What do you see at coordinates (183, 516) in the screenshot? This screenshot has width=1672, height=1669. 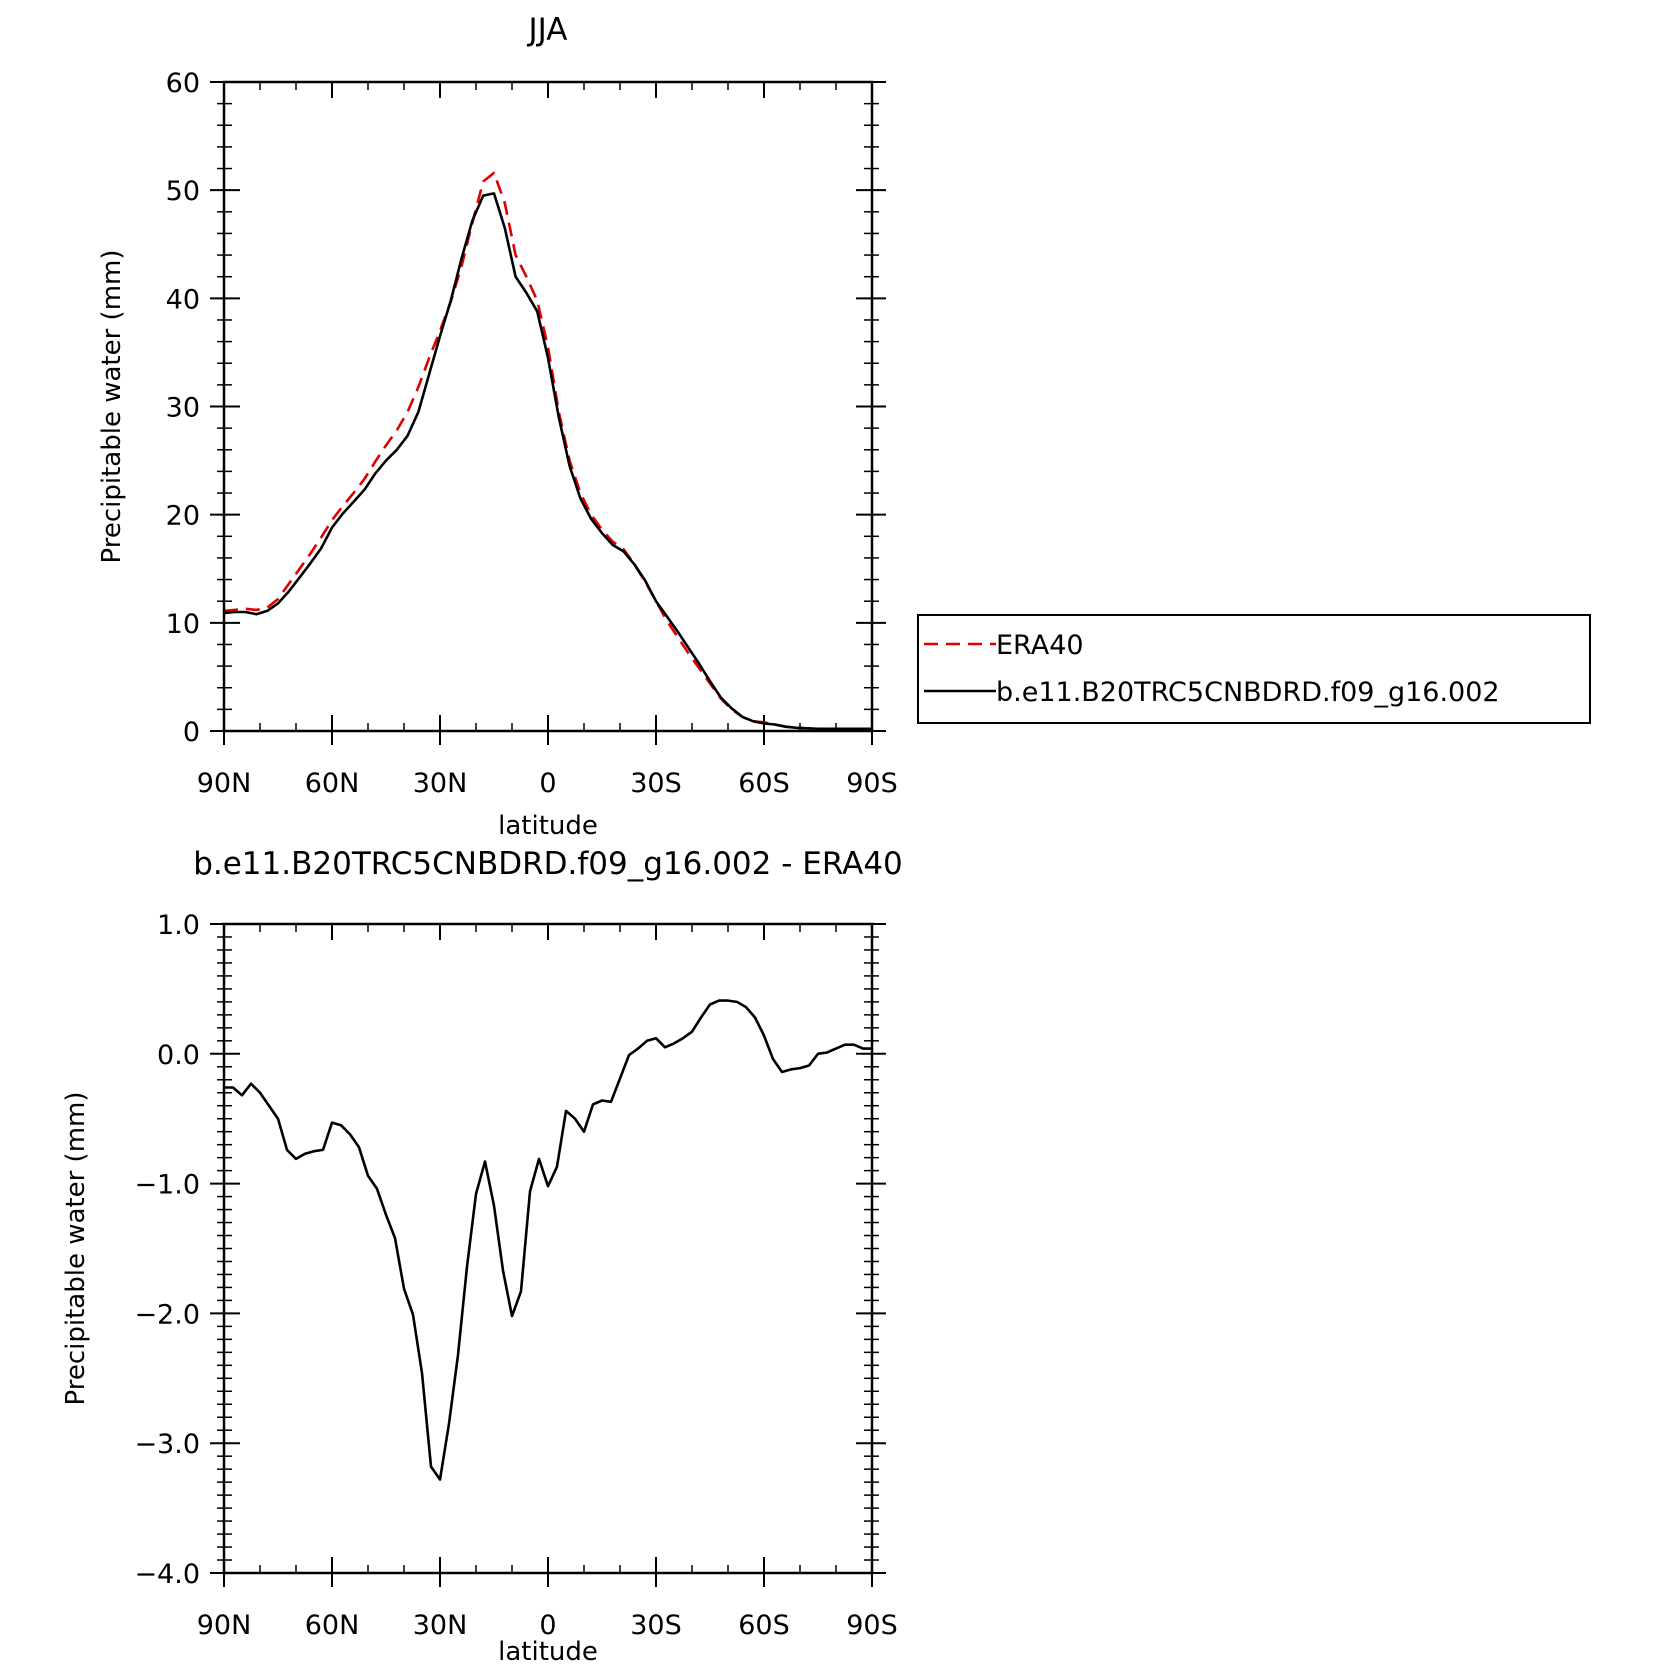 I see `y-tick-label: 20` at bounding box center [183, 516].